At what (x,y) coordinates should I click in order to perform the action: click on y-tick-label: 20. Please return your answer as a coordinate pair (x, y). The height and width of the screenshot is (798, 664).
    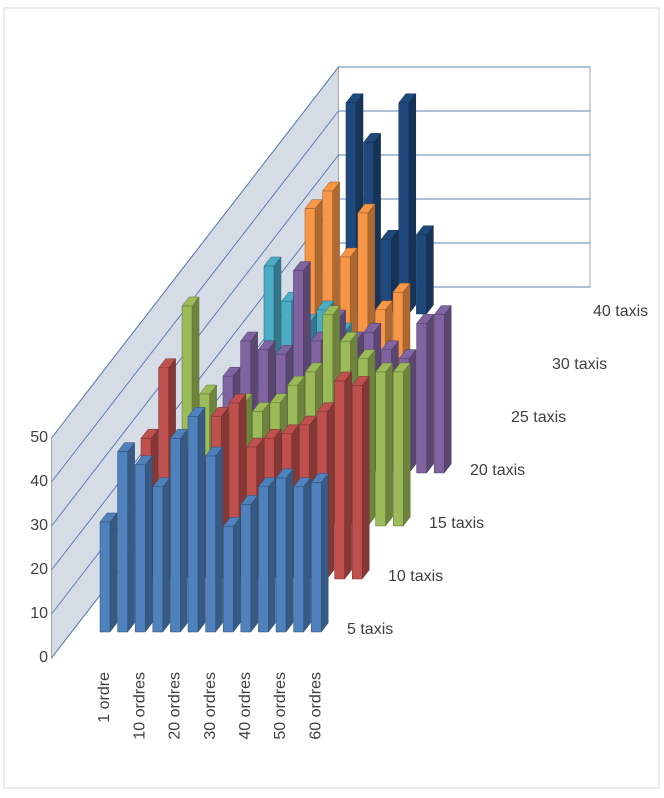
    Looking at the image, I should click on (39, 569).